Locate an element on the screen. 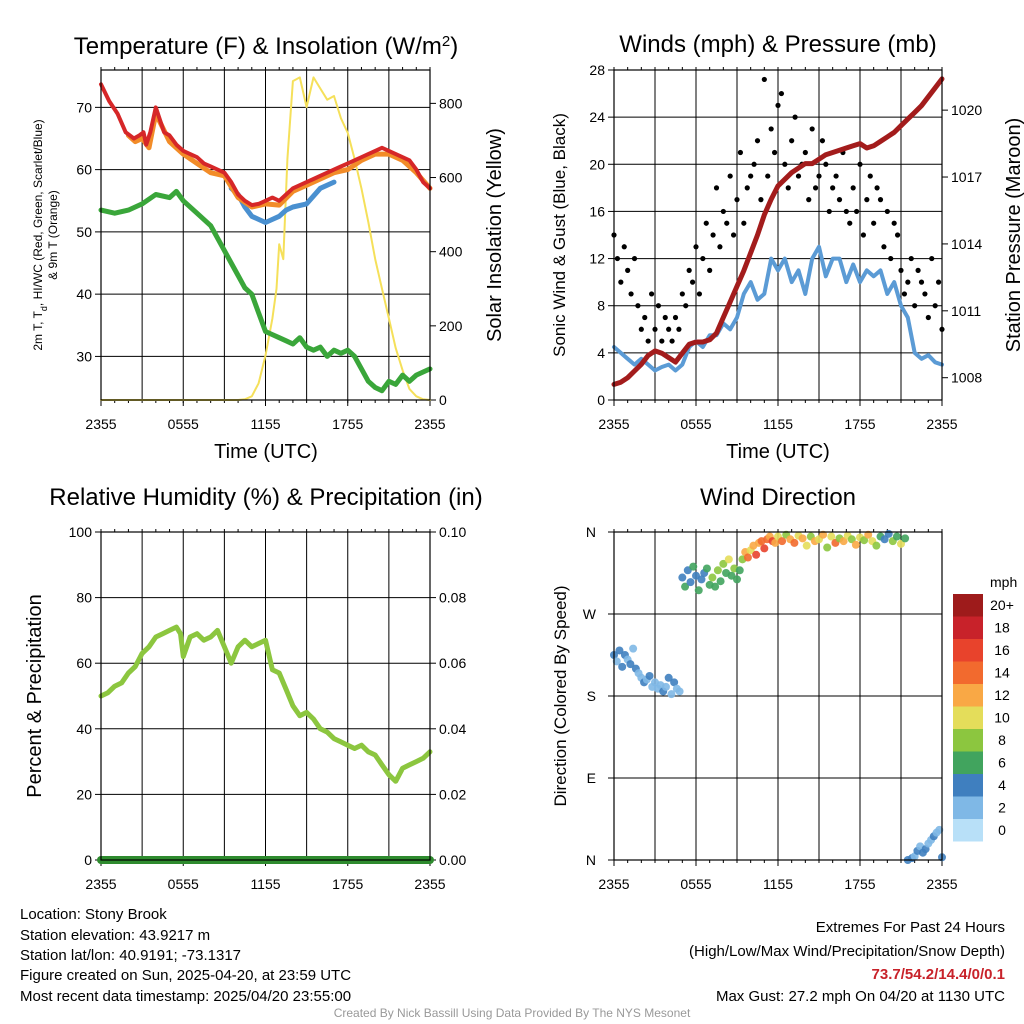 This screenshot has height=1024, width=1024. y2-tick-label: 0 is located at coordinates (443, 400).